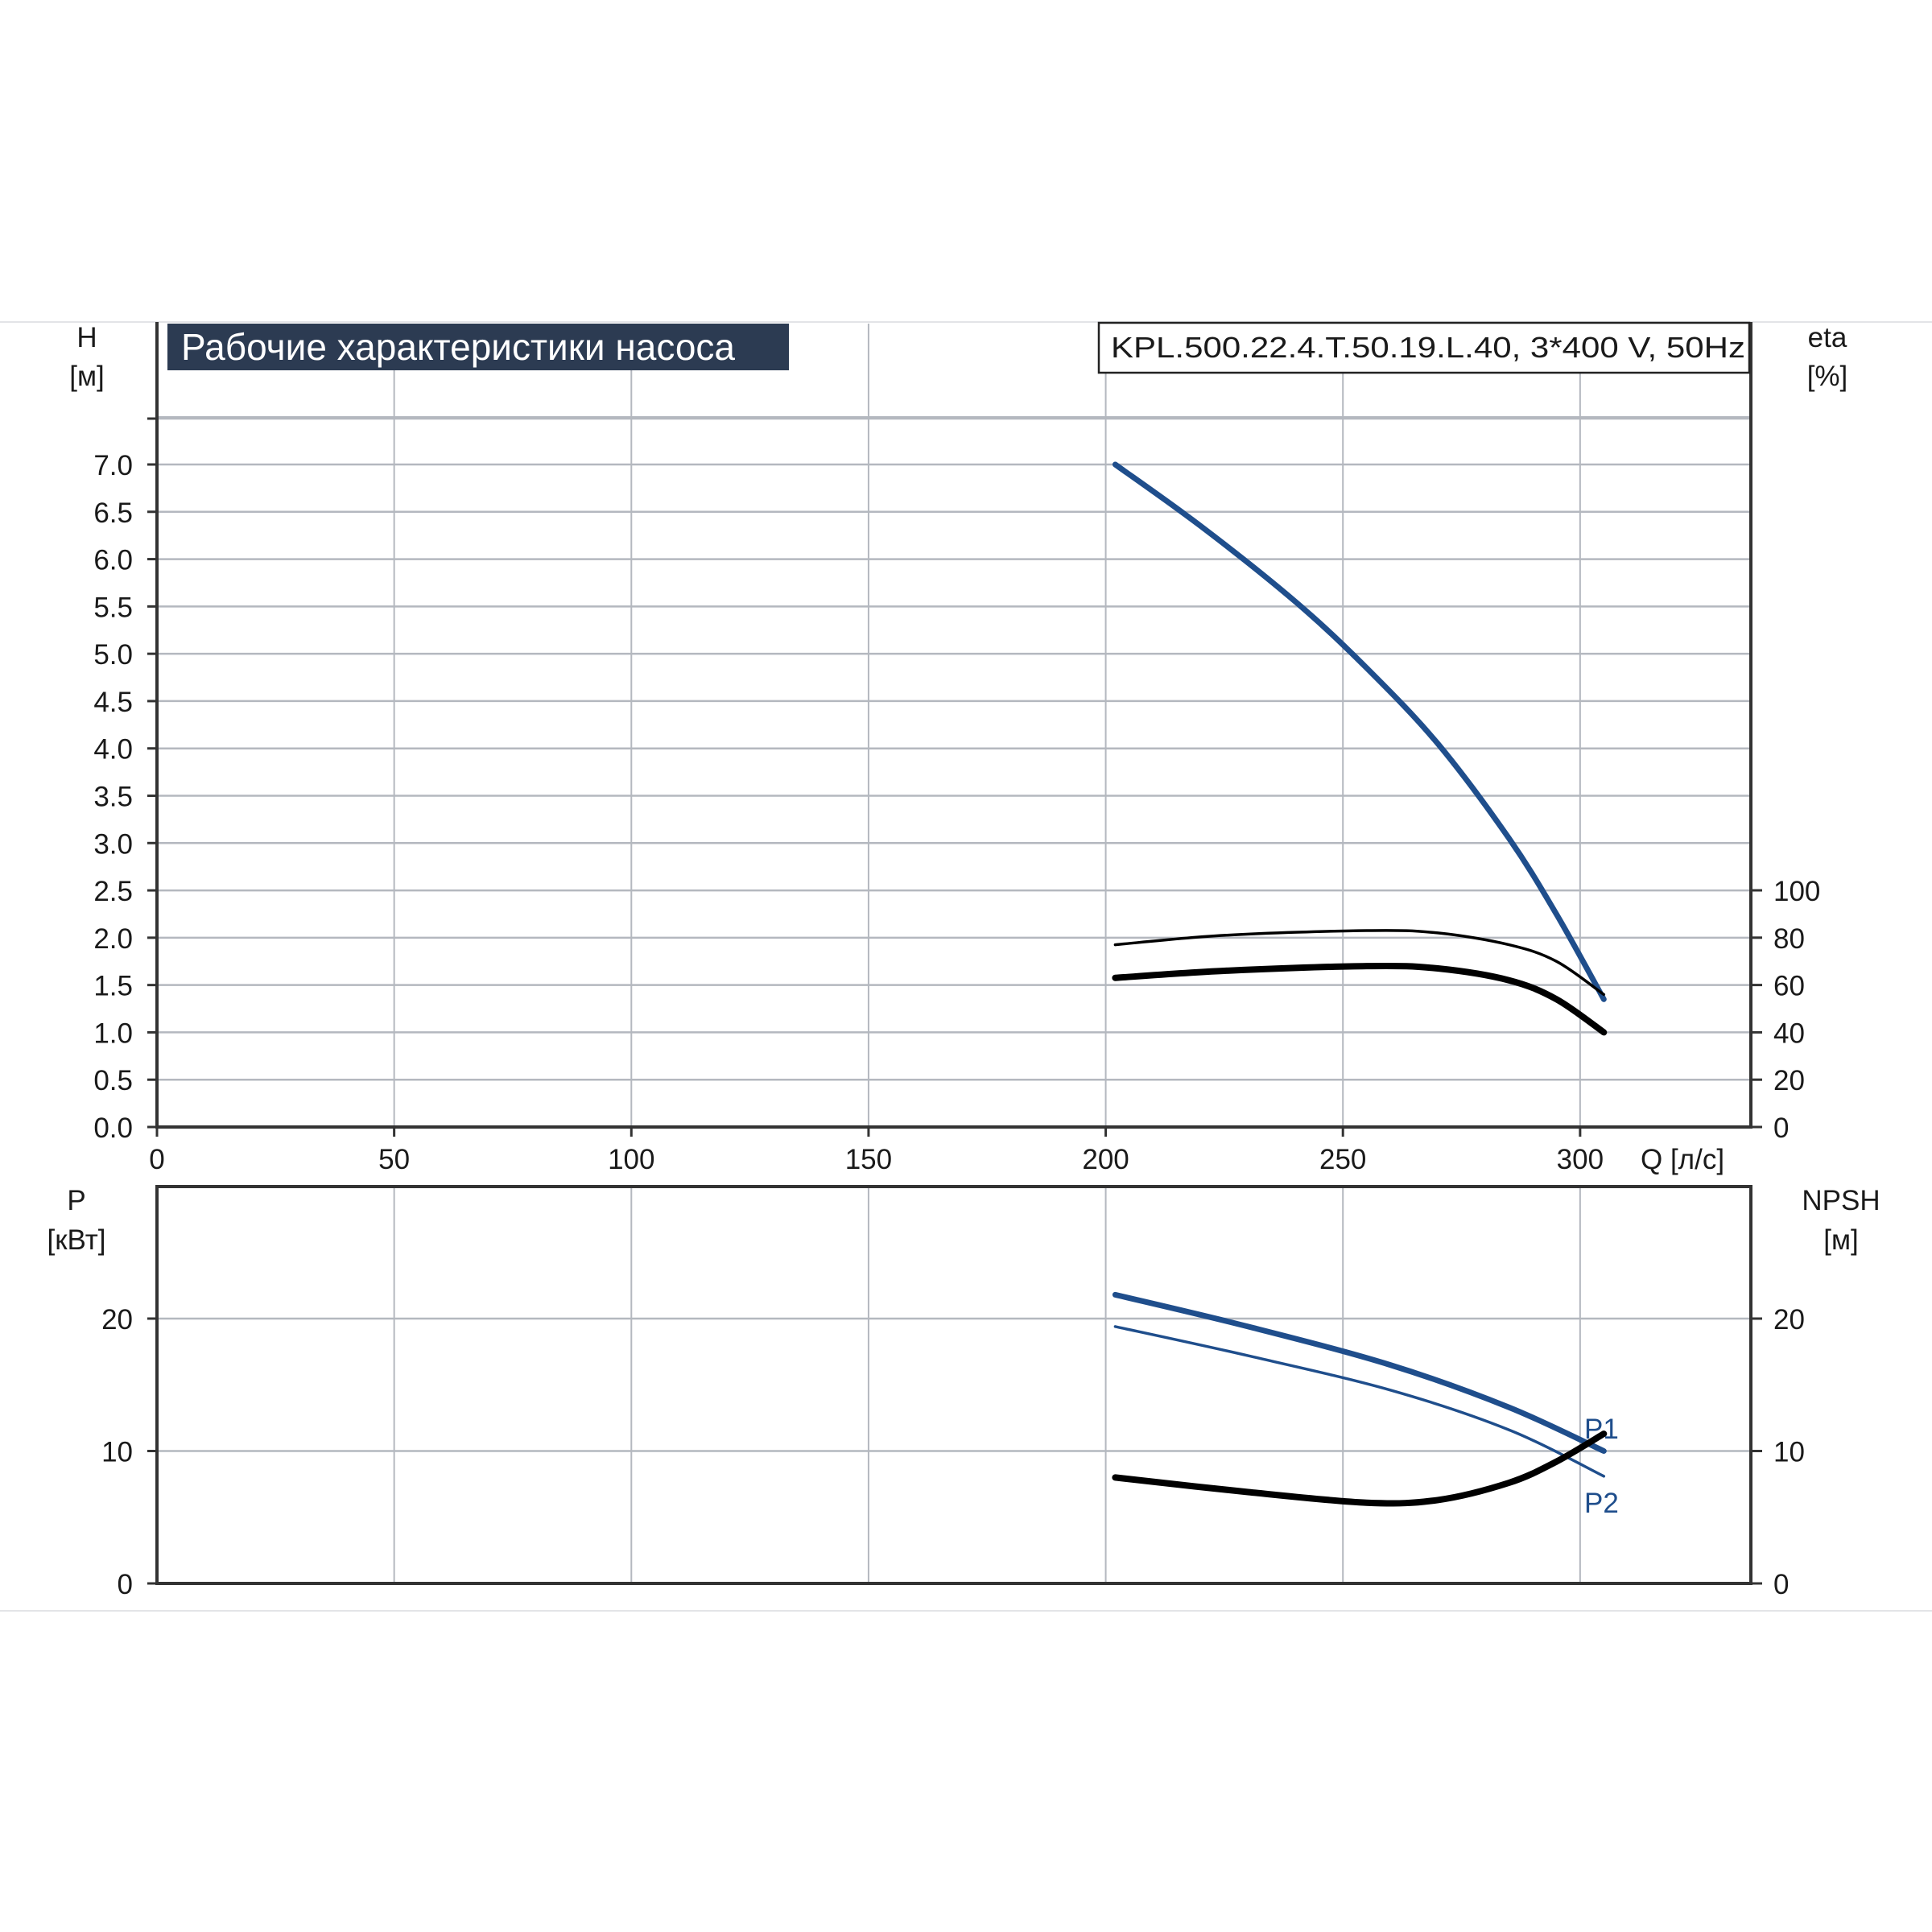 The image size is (1932, 1932). I want to click on bottom-y-left-title-1: P, so click(76, 1200).